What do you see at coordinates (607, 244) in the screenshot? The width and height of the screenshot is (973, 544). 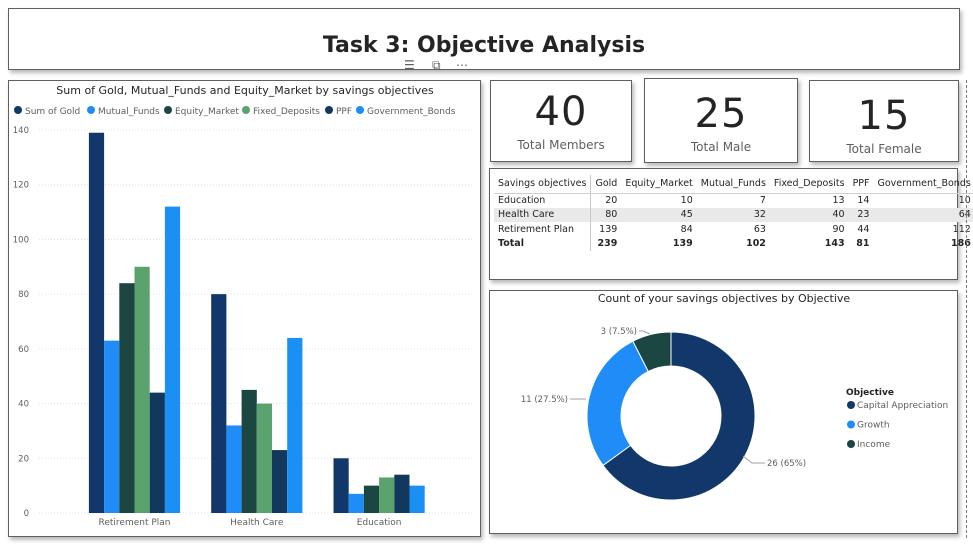 I see `table-cell: 239` at bounding box center [607, 244].